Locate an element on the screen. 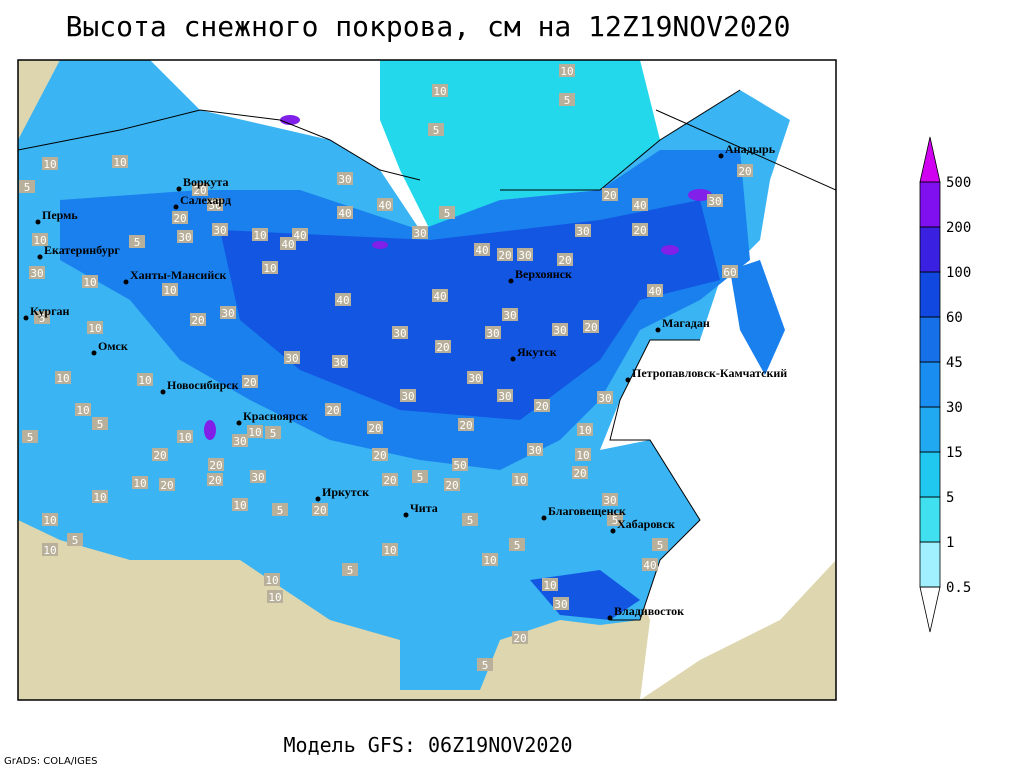 This screenshot has height=768, width=1024. city-label: Якутск is located at coordinates (537, 352).